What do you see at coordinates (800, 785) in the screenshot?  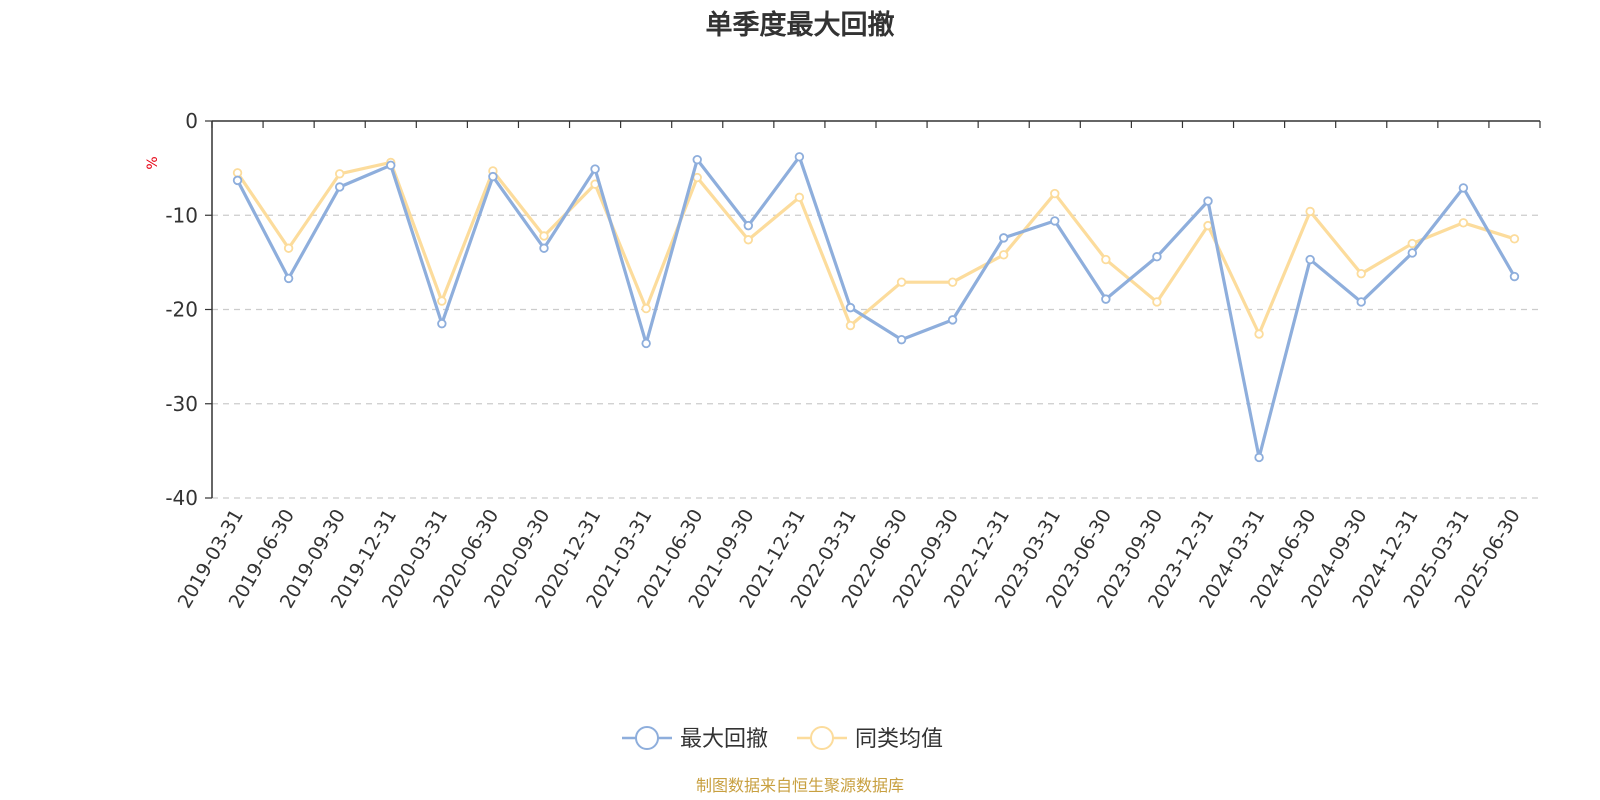 I see `source-note: 制图数据来自恒生聚源数据库` at bounding box center [800, 785].